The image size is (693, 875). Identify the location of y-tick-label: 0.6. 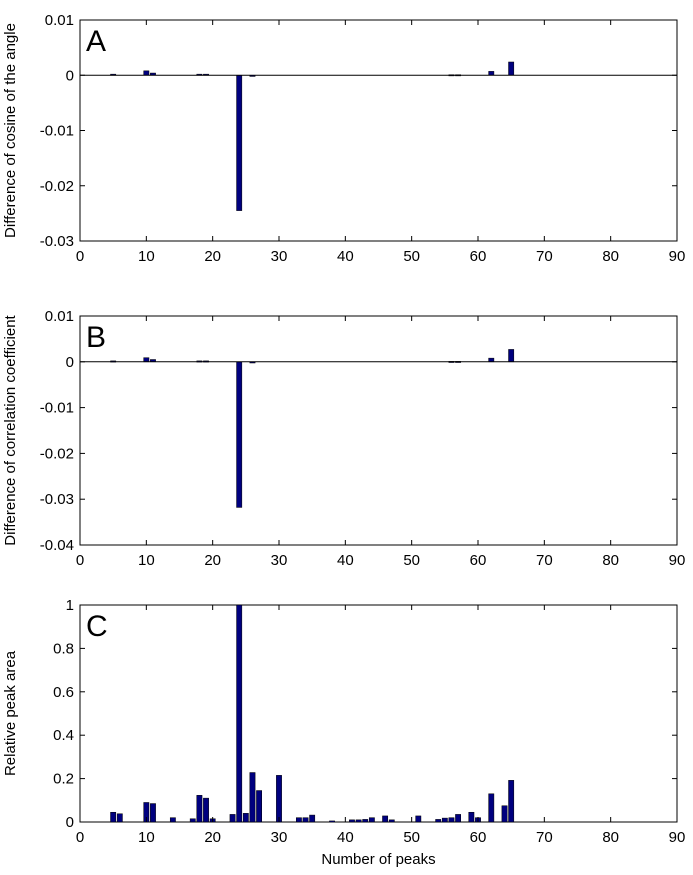
(63, 692).